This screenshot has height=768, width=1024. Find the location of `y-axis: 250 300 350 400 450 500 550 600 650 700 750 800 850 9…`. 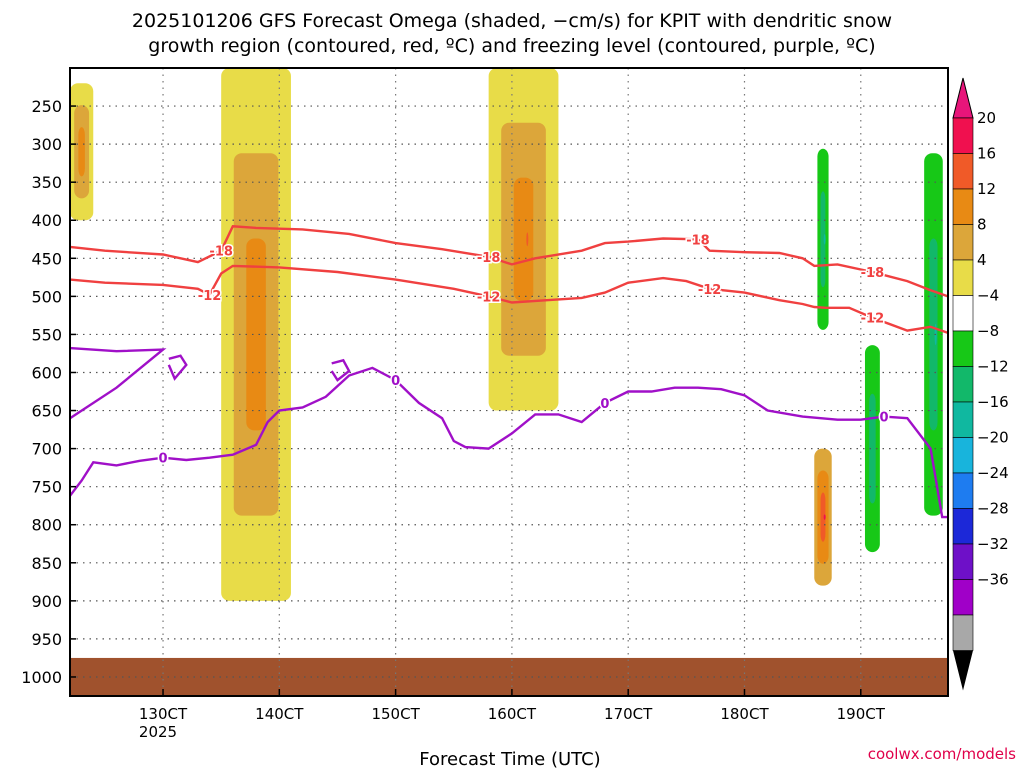

y-axis: 250 300 350 400 450 500 550 600 650 700 750 800 850 9… is located at coordinates (48, 392).